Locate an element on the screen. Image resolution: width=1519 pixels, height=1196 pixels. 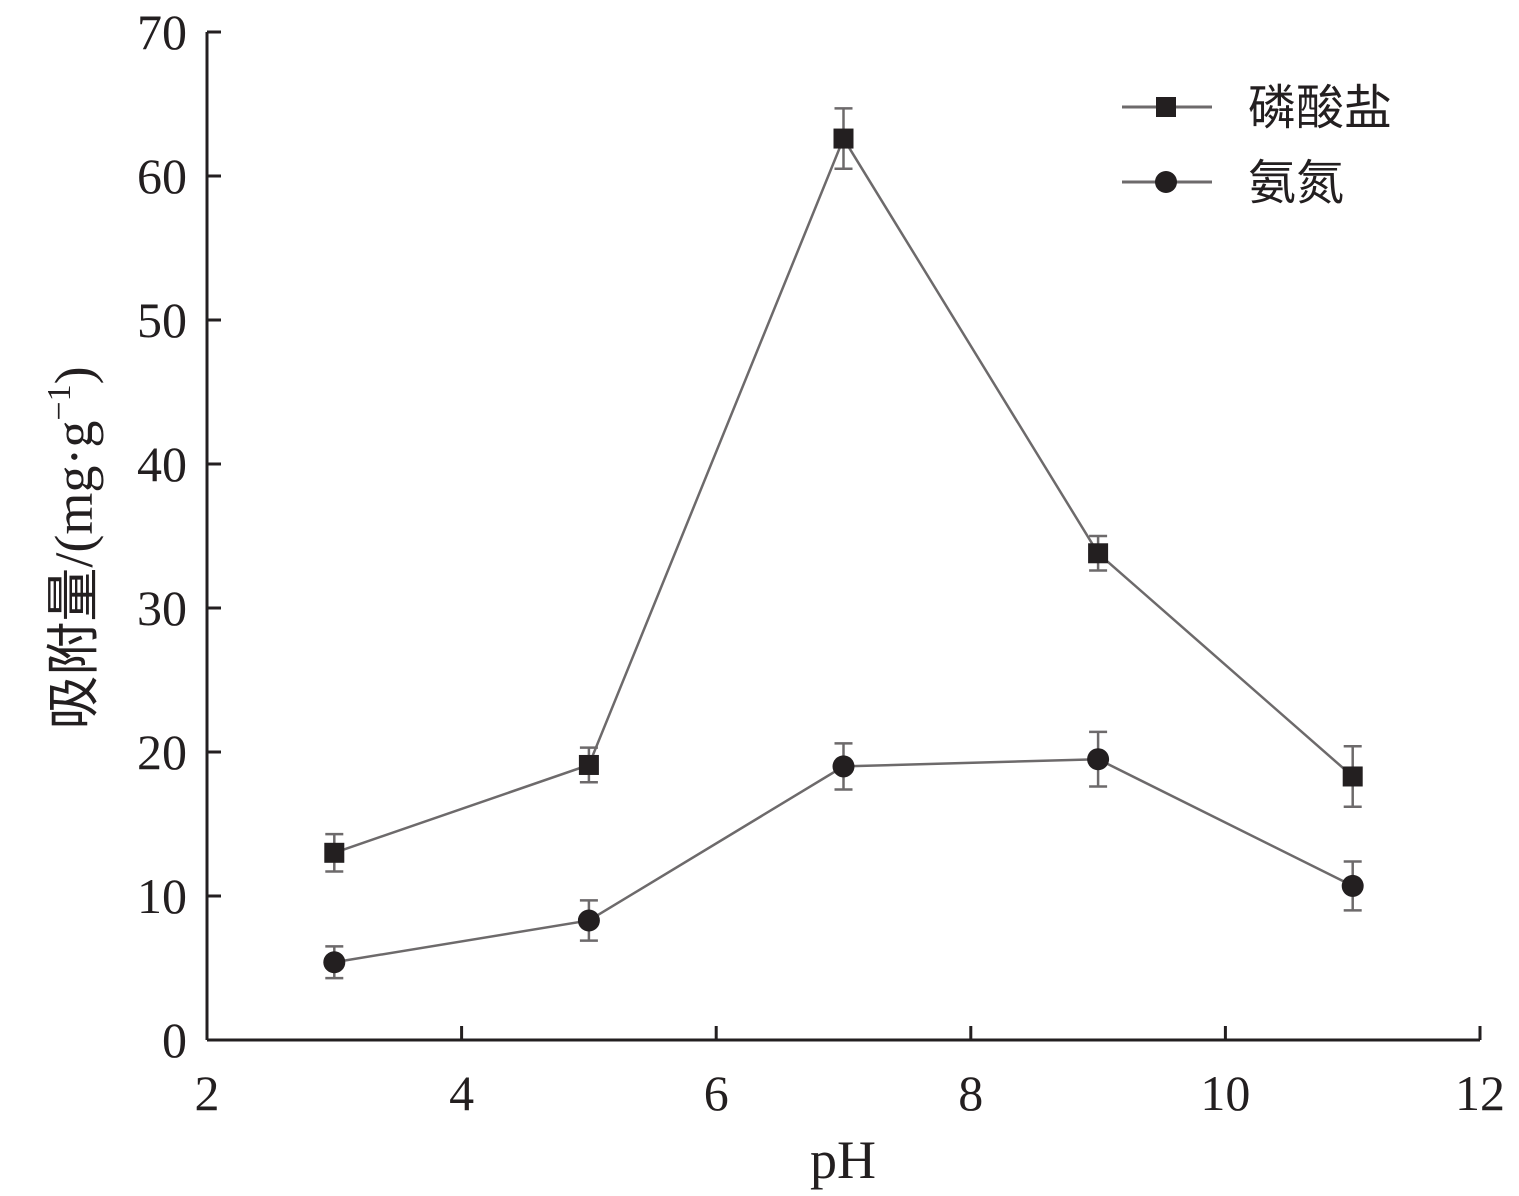
y-axis-title-main: 吸附量/(mg·g is located at coordinates (74, 575).